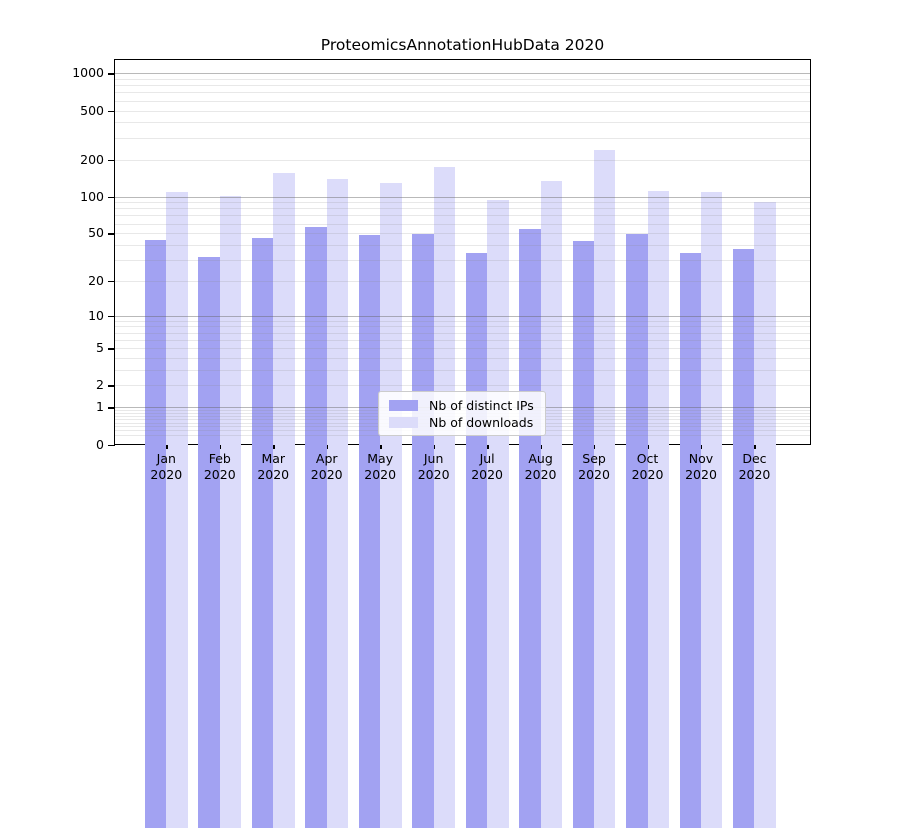  Describe the element at coordinates (166, 458) in the screenshot. I see `x-tick-label-line: Jan` at that location.